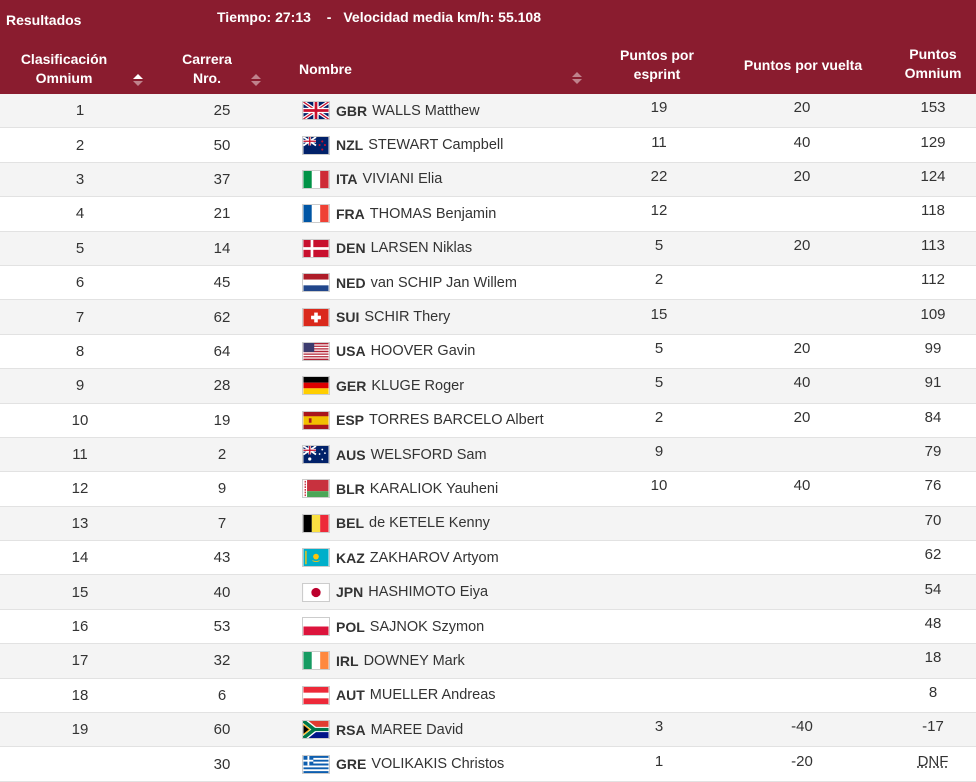  I want to click on lap-points-cell: -20, so click(802, 761).